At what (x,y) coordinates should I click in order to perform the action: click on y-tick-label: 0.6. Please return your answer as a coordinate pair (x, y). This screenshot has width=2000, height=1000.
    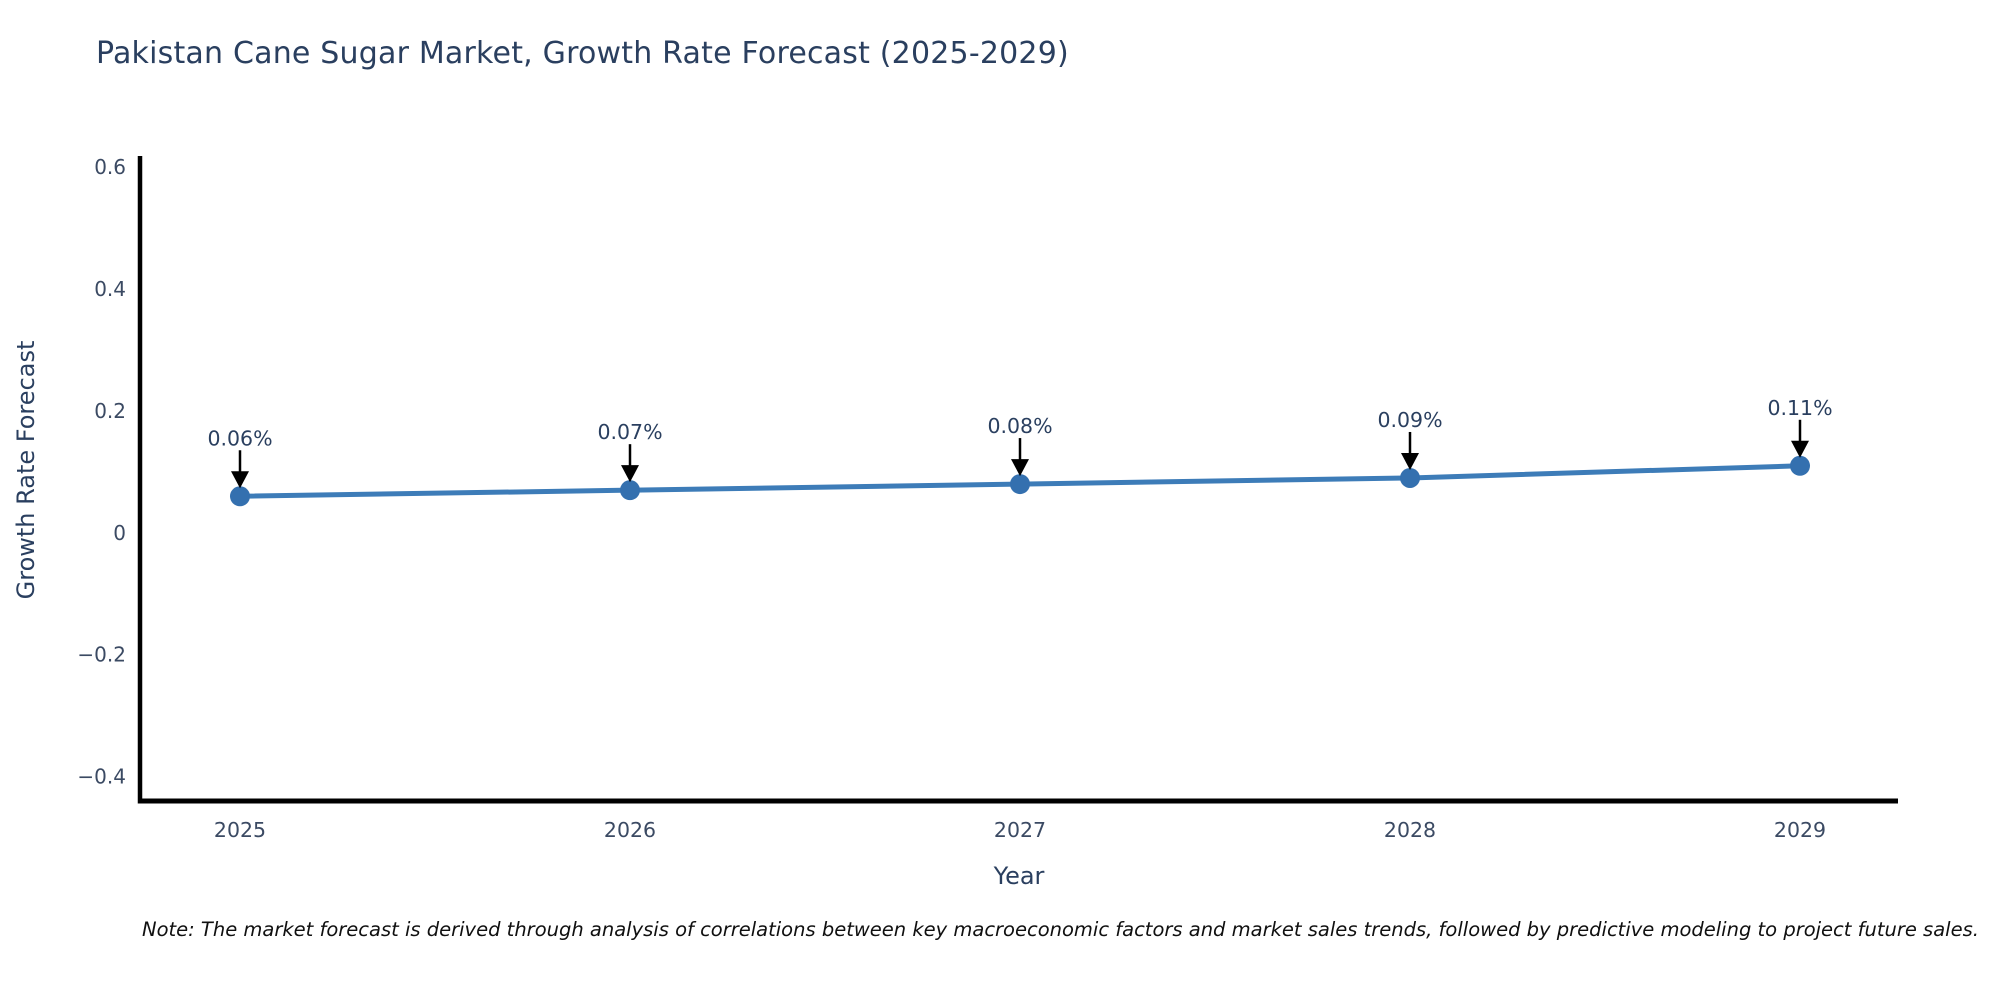
    Looking at the image, I should click on (110, 167).